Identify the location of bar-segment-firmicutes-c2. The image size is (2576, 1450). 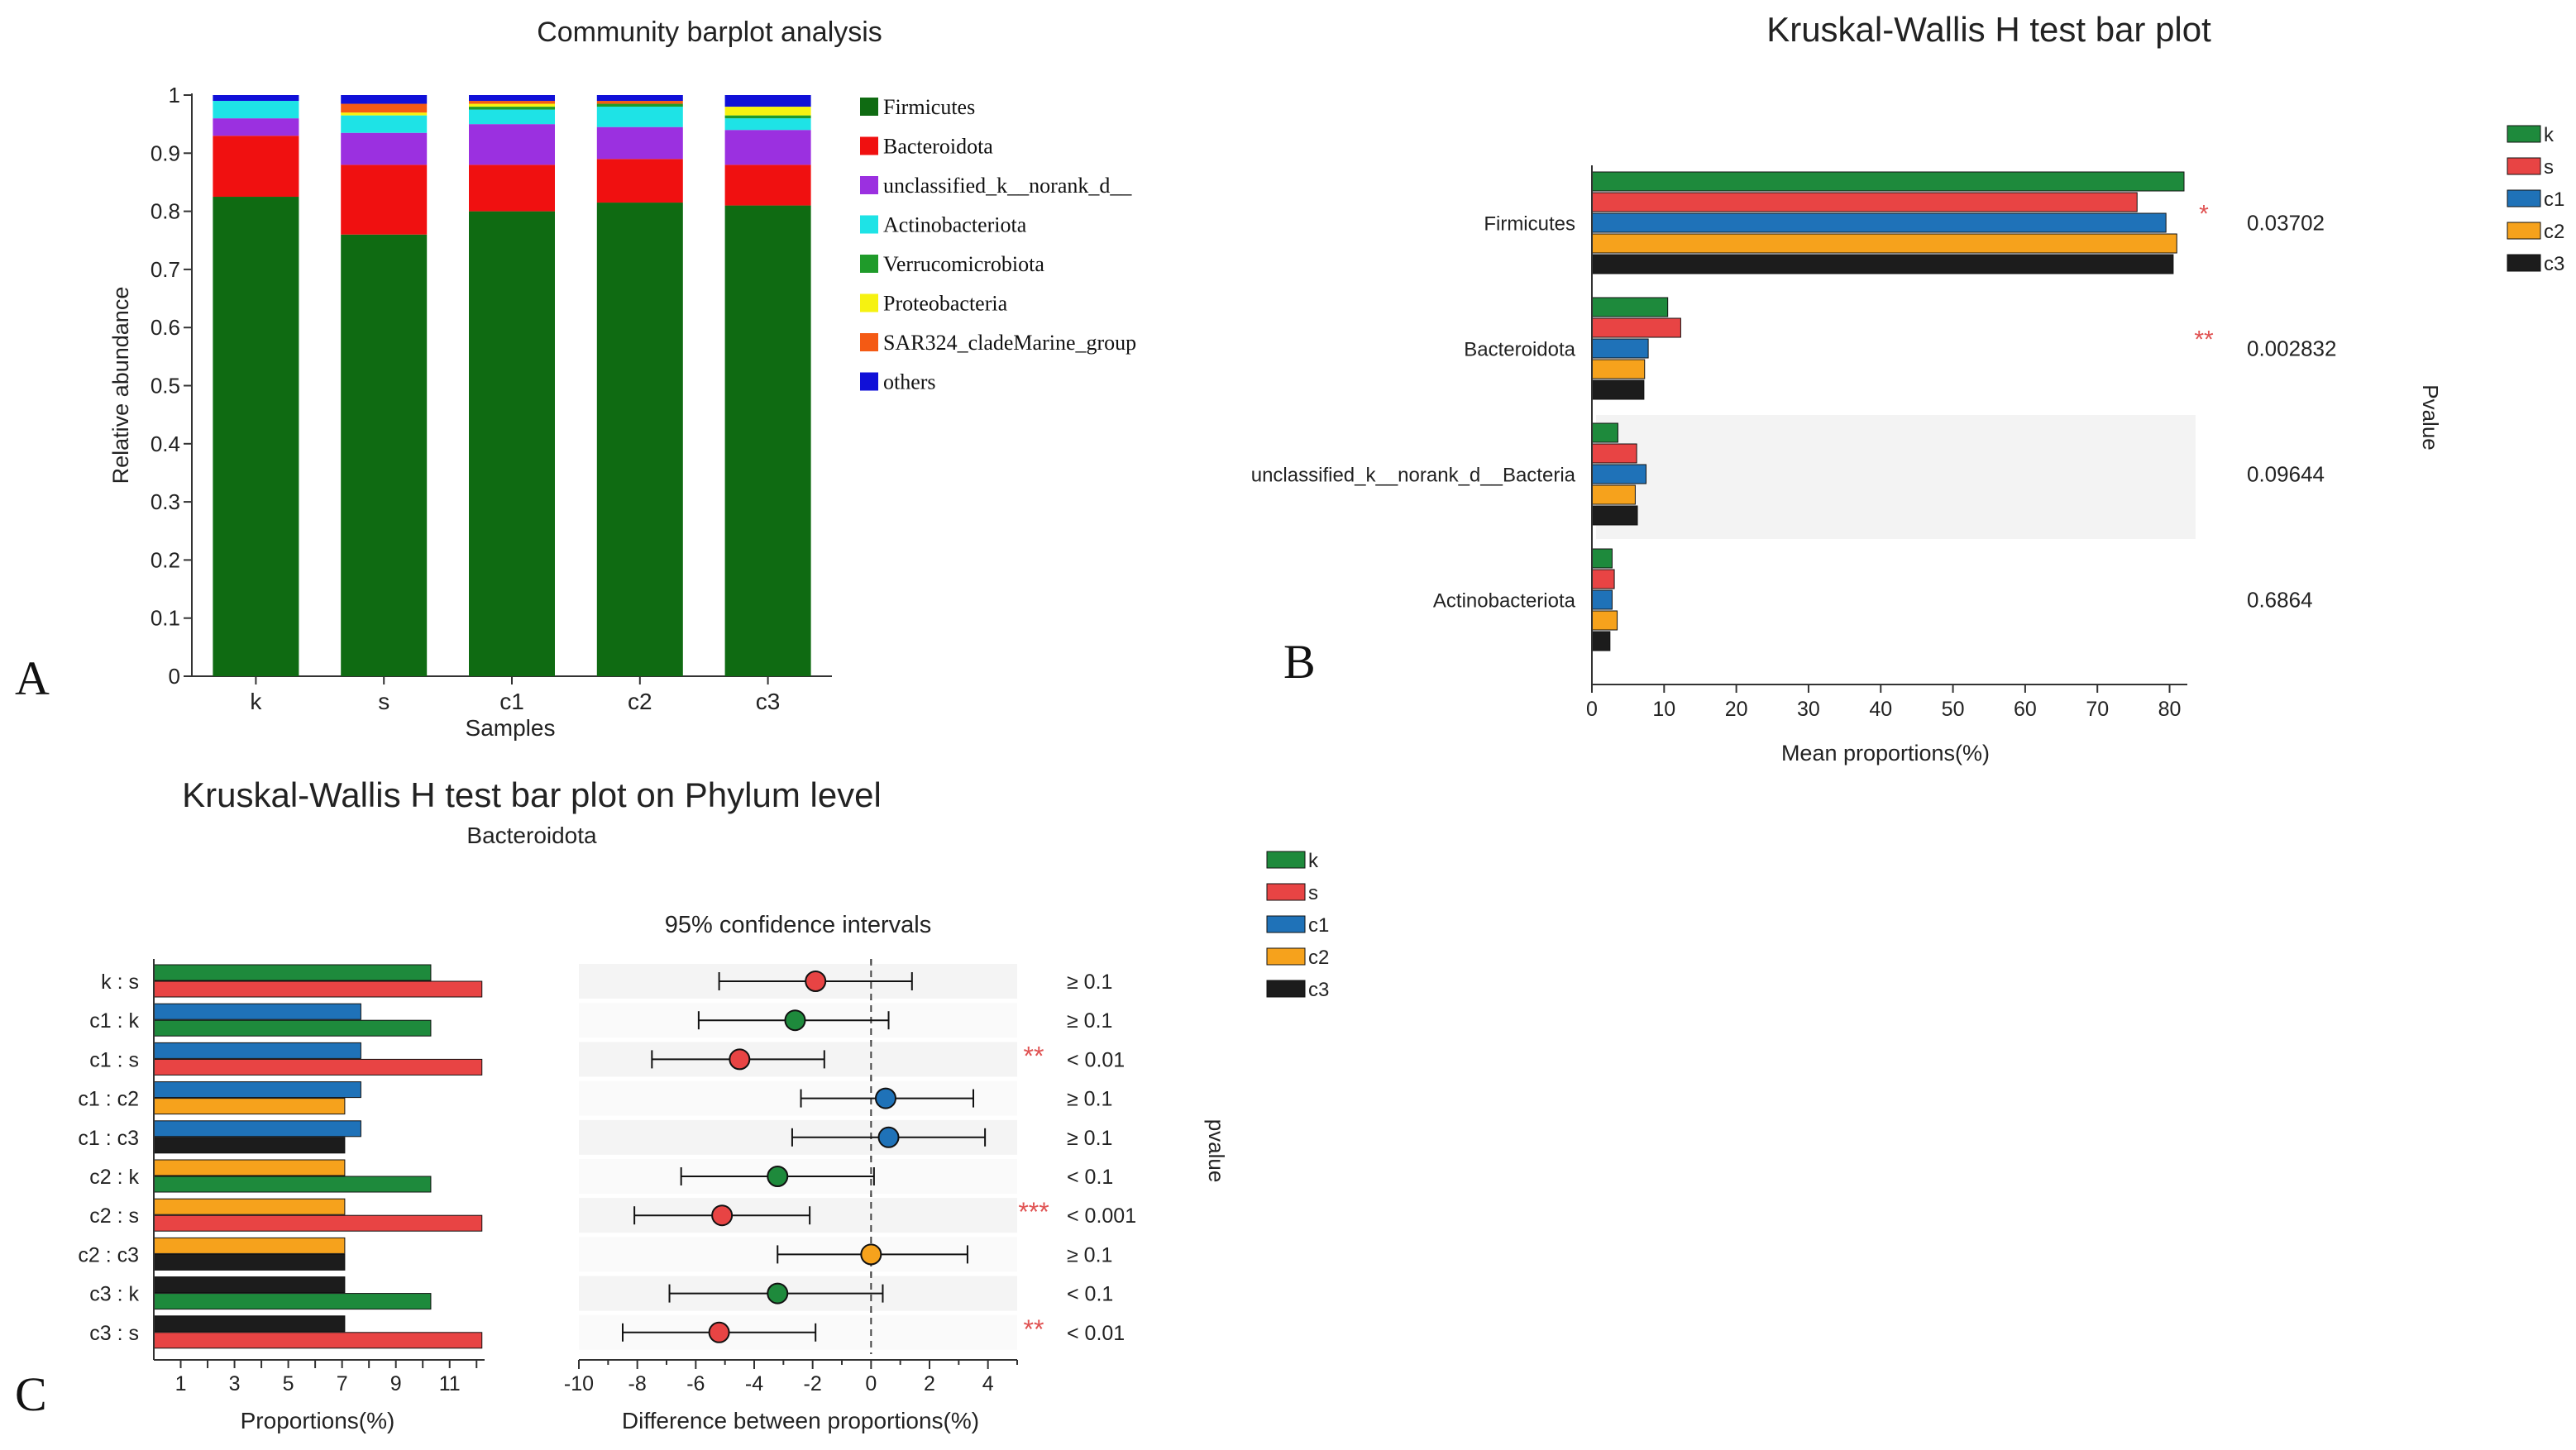
(639, 439).